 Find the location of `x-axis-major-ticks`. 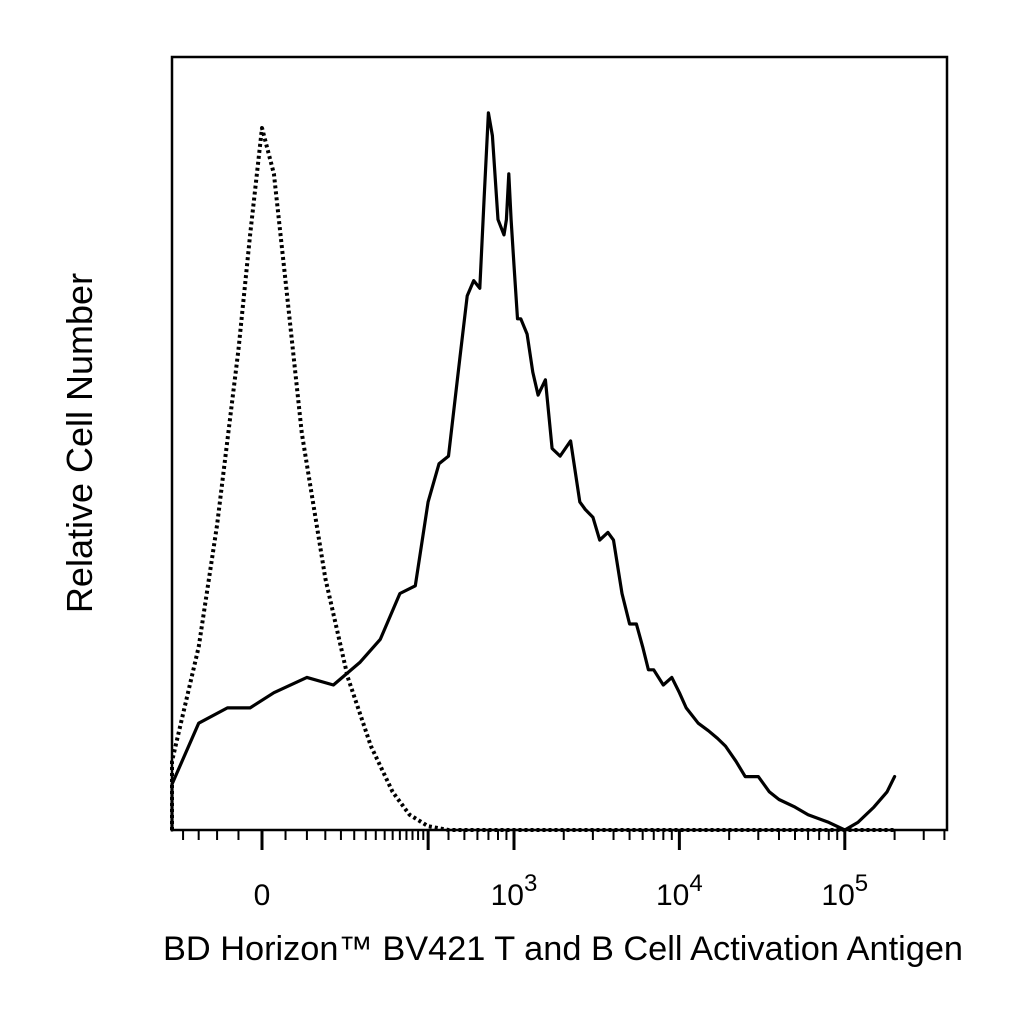

x-axis-major-ticks is located at coordinates (553, 840).